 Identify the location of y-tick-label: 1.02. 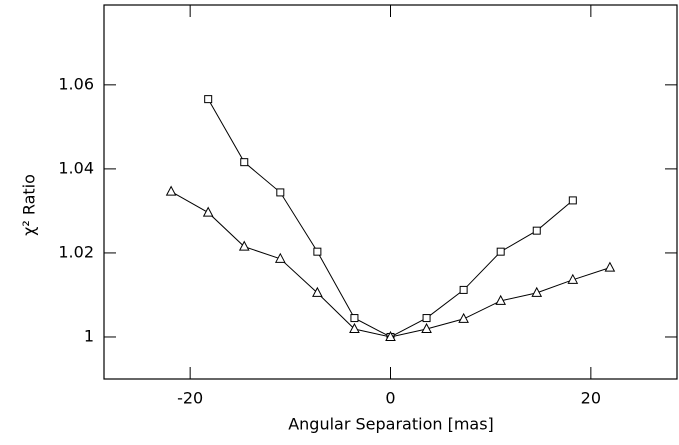
(76, 251).